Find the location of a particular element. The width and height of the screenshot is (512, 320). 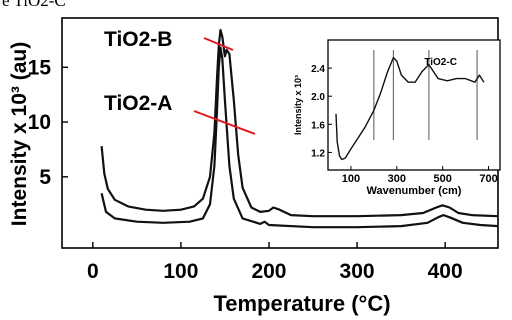

inset-y-tick-label: 2.0 is located at coordinates (318, 97).